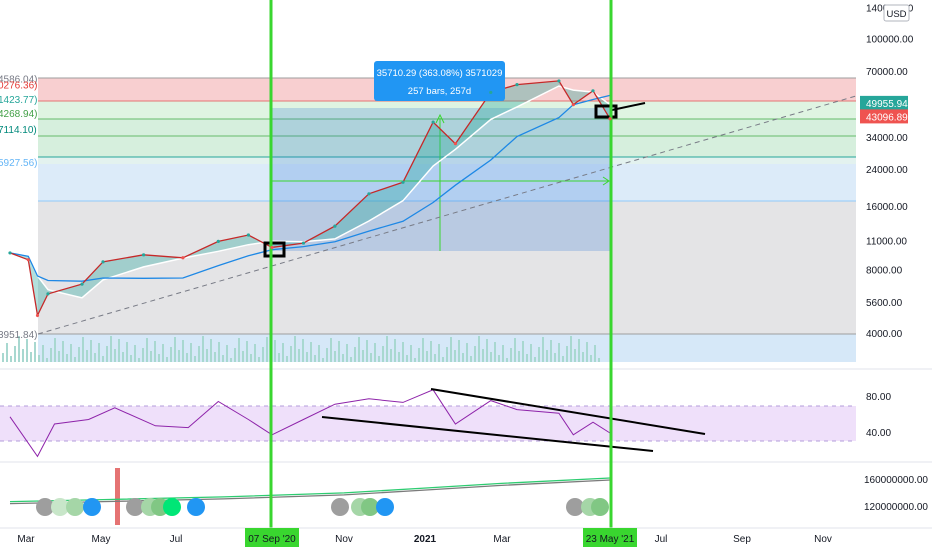  I want to click on exit-marker, so click(606, 111).